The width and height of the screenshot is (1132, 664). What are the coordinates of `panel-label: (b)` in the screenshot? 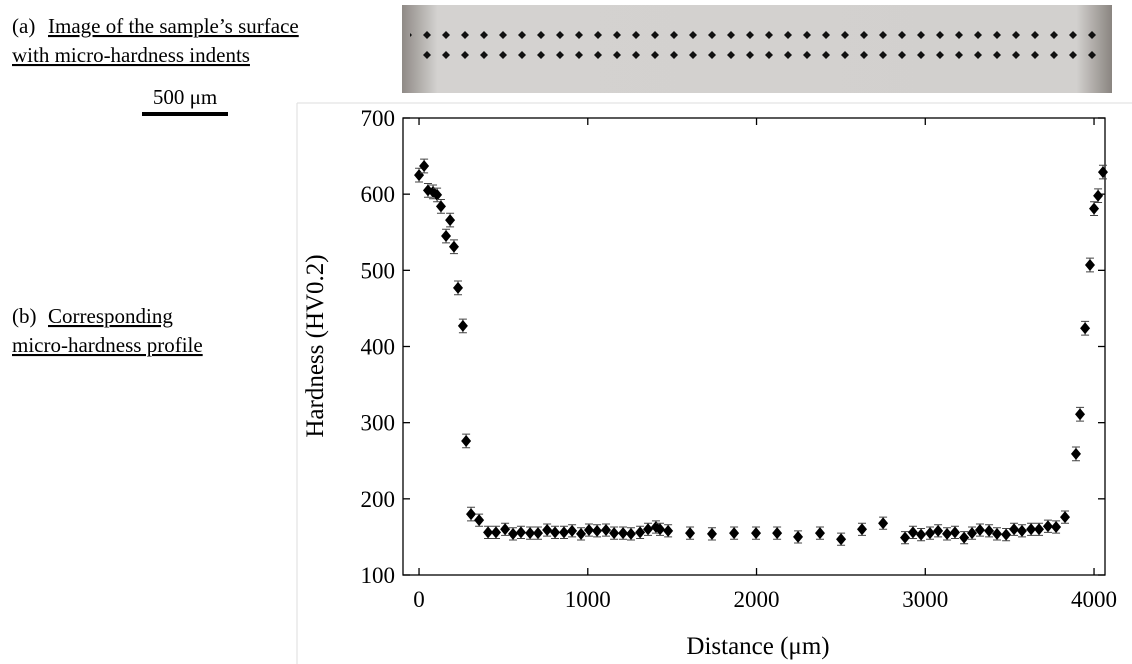 It's located at (24, 316).